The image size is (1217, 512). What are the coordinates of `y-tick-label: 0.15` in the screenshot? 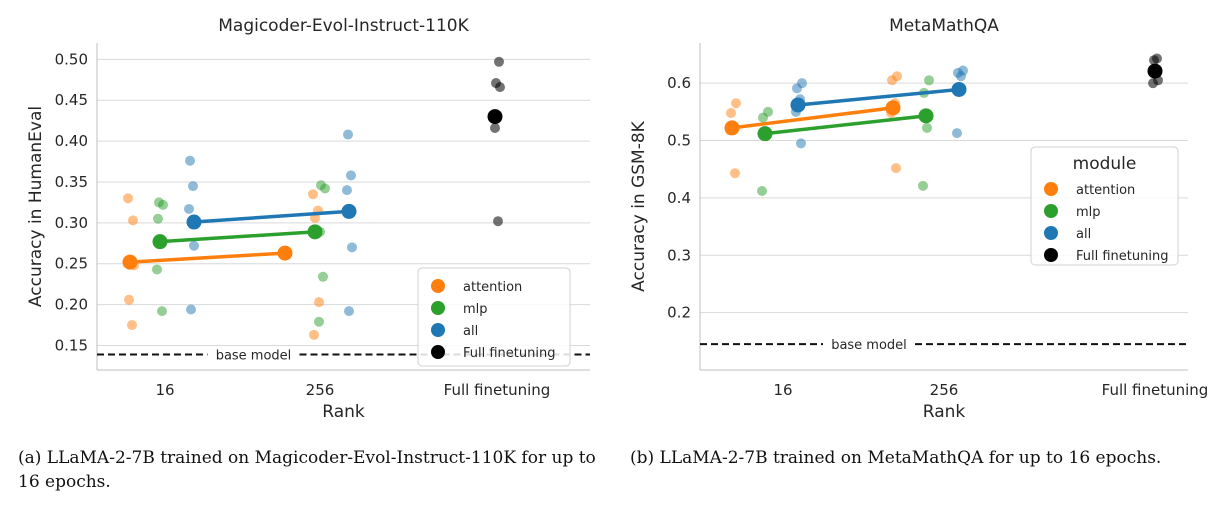 It's located at (71, 345).